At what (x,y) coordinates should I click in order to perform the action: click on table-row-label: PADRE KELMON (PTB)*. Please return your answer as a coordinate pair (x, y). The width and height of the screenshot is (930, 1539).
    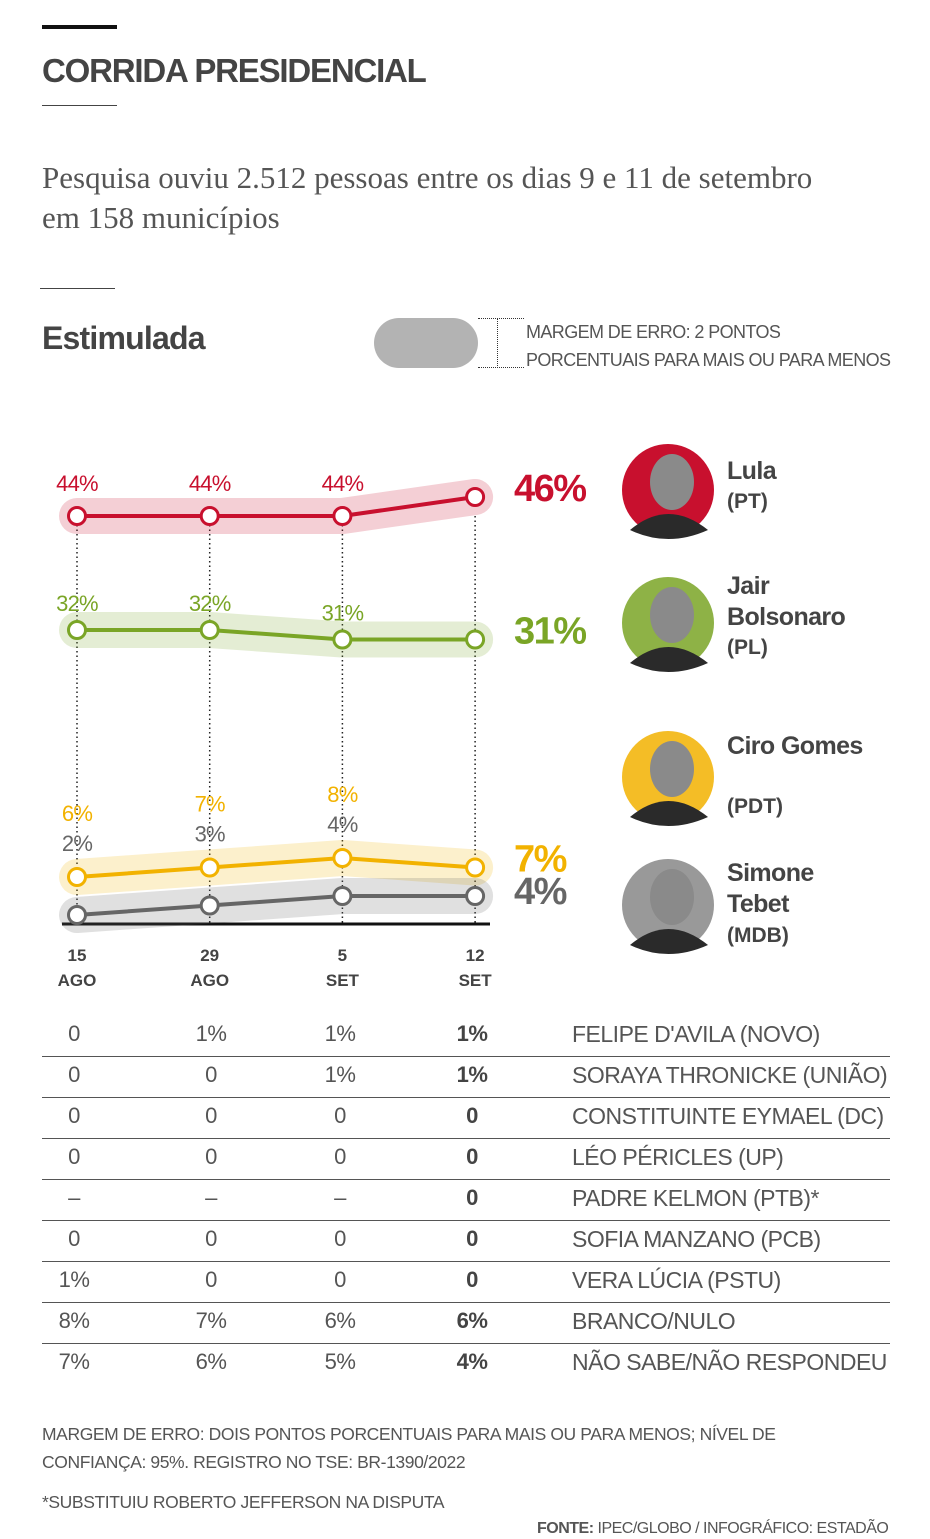
    Looking at the image, I should click on (695, 1198).